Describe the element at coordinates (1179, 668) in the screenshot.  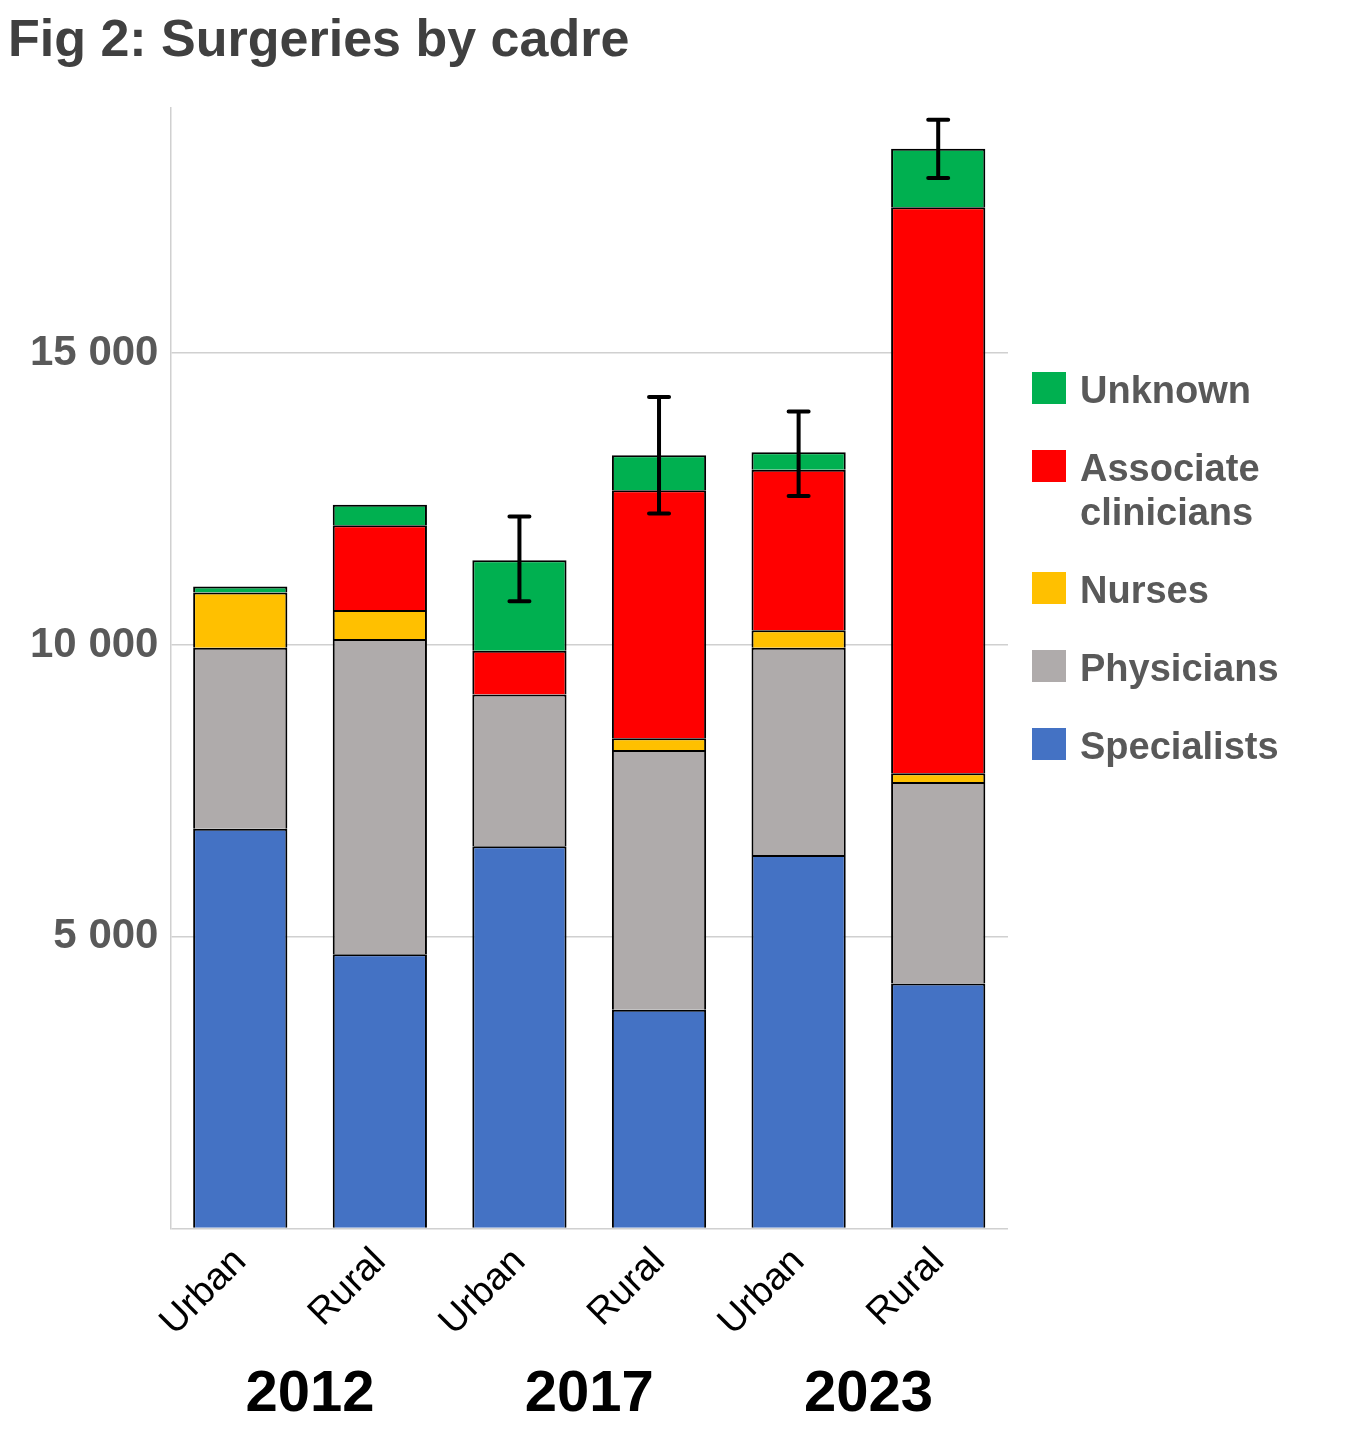
I see `legend-label: Physicians` at that location.